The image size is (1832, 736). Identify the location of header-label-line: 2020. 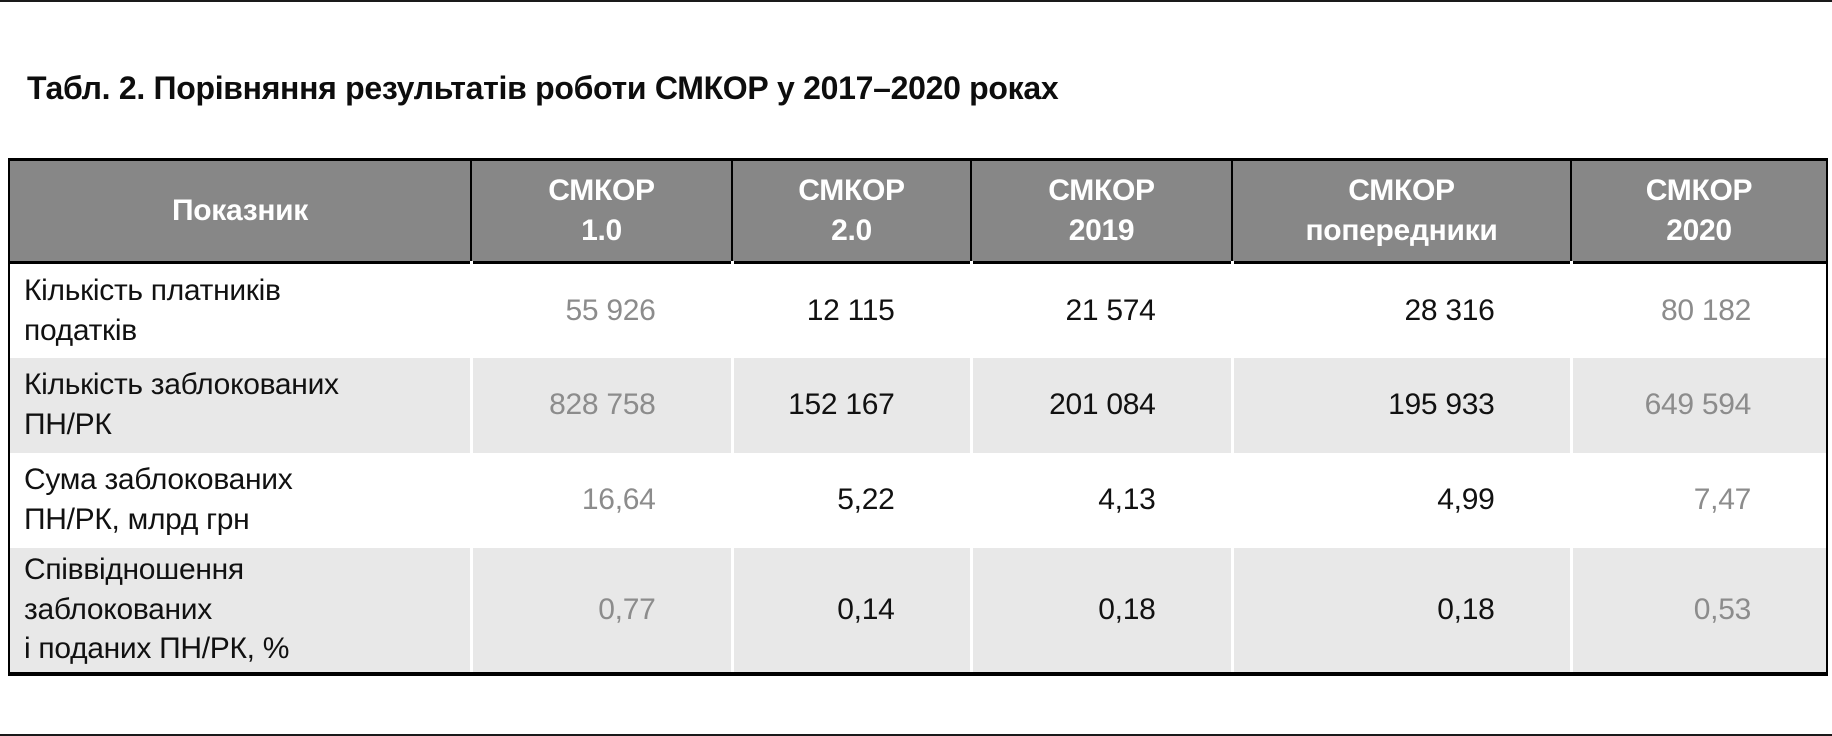
(1699, 230).